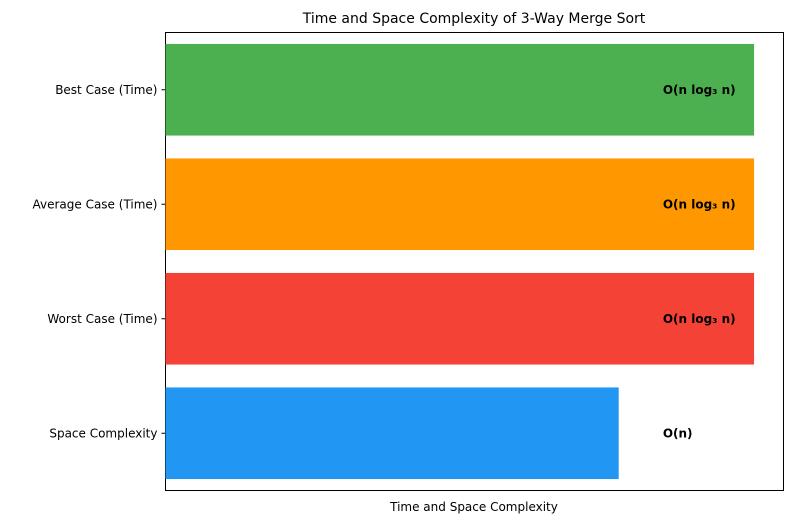 The height and width of the screenshot is (527, 794). Describe the element at coordinates (103, 433) in the screenshot. I see `y-tick-label-4: Space Complexity` at that location.